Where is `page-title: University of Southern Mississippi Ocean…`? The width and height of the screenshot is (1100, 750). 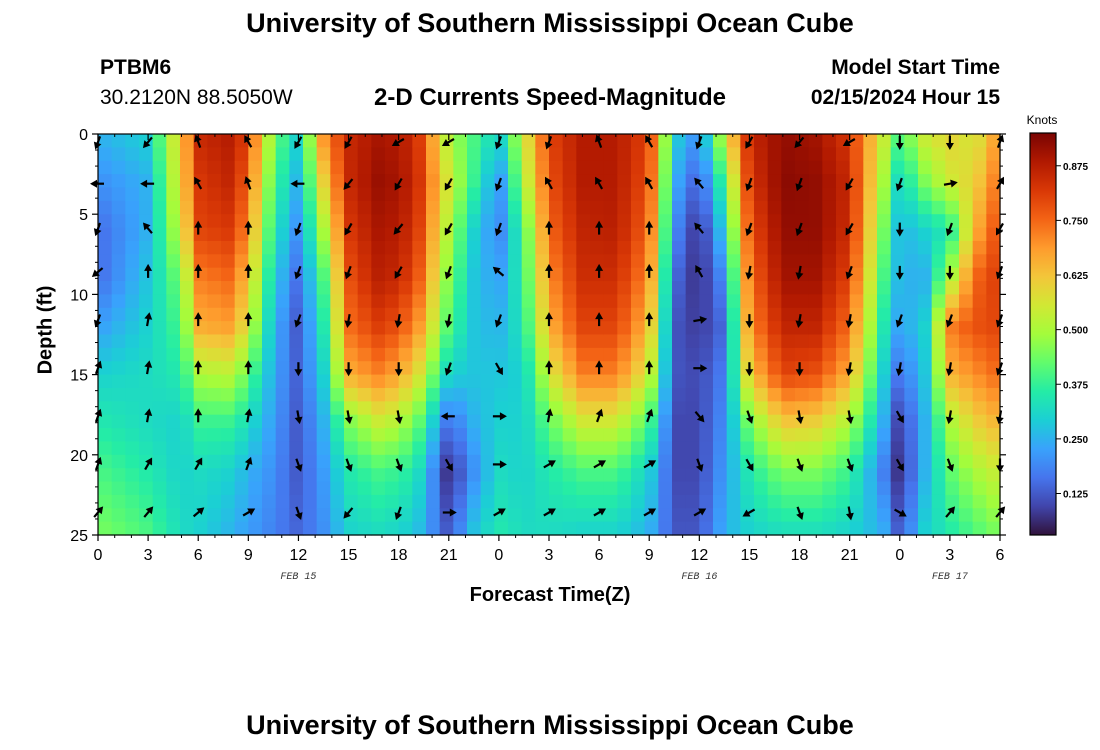
page-title: University of Southern Mississippi Ocean… is located at coordinates (550, 23).